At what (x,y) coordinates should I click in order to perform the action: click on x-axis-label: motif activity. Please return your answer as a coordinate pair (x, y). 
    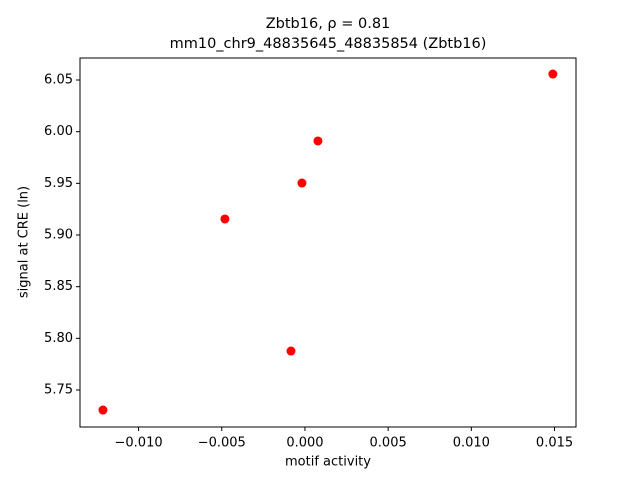
    Looking at the image, I should click on (328, 462).